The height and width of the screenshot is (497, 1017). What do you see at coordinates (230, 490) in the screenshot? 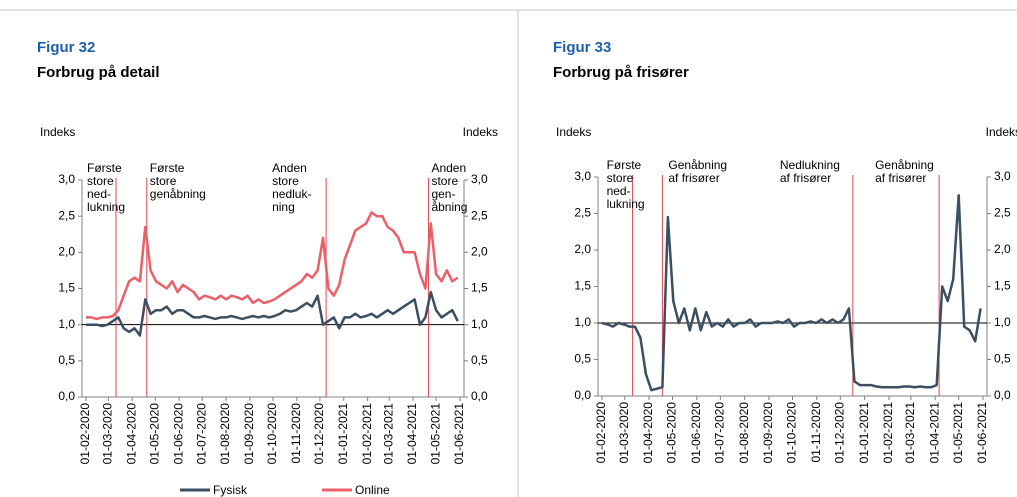
I see `legend-label: Fysisk` at bounding box center [230, 490].